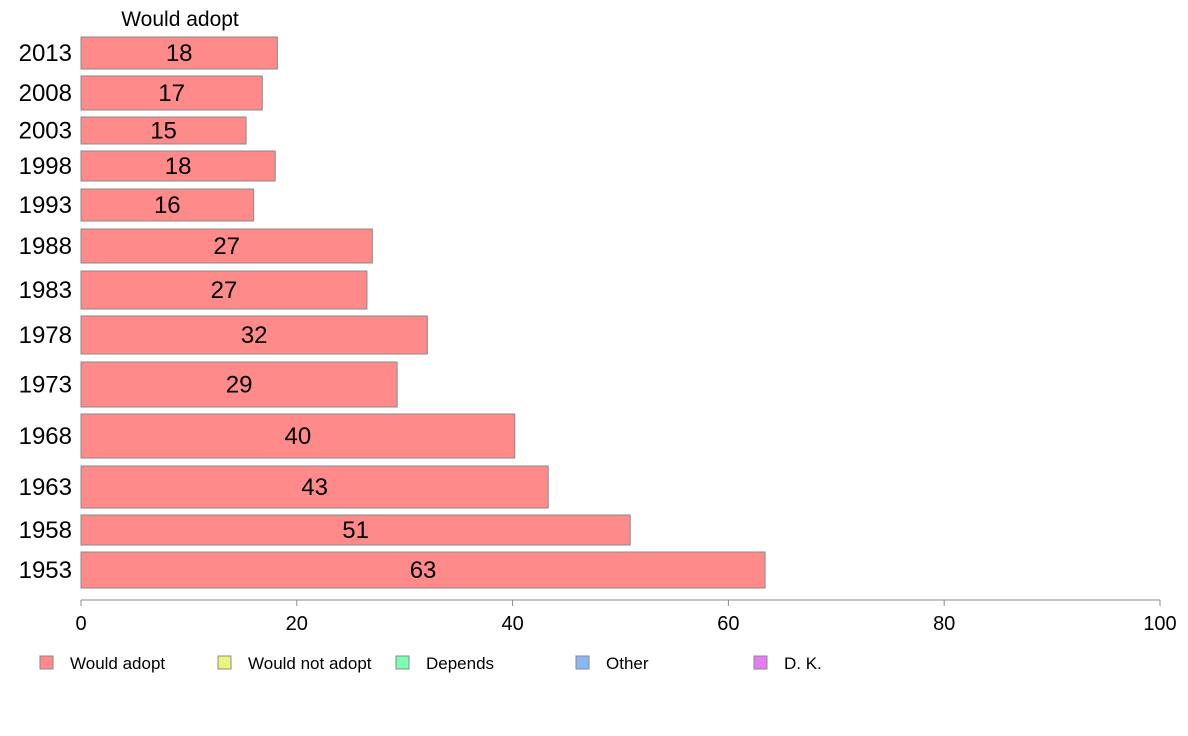  Describe the element at coordinates (45, 570) in the screenshot. I see `y-tick-label-1953: 1953` at that location.